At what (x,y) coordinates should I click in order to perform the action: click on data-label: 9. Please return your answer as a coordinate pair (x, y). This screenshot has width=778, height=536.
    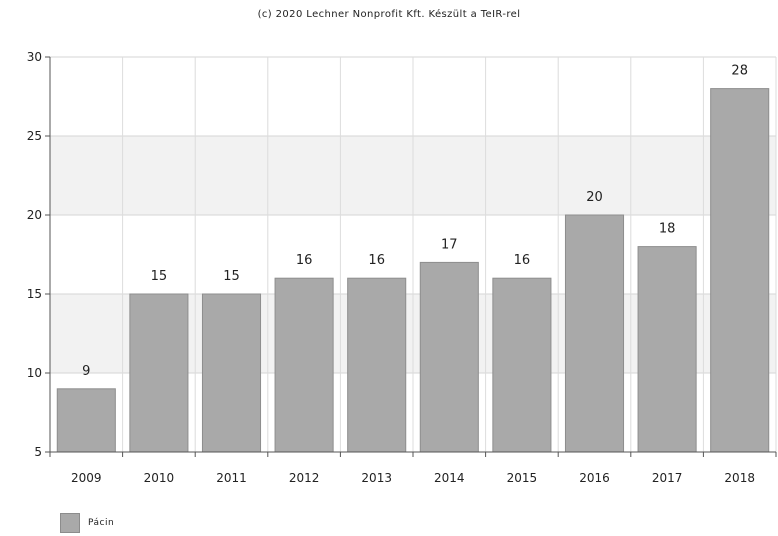
    Looking at the image, I should click on (86, 371).